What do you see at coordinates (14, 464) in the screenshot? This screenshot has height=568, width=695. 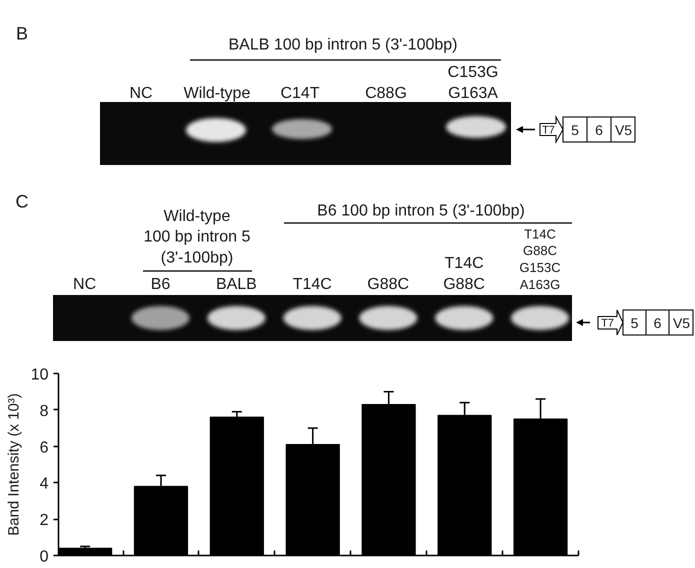 I see `y-axis-title: Band Intensity (x 10³)` at bounding box center [14, 464].